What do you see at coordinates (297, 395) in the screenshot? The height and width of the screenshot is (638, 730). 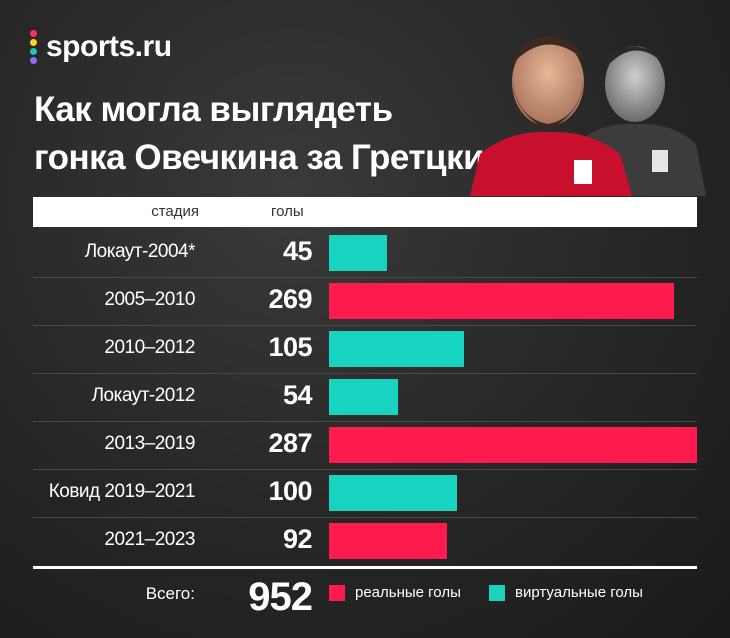 I see `data-label-goals: 54` at bounding box center [297, 395].